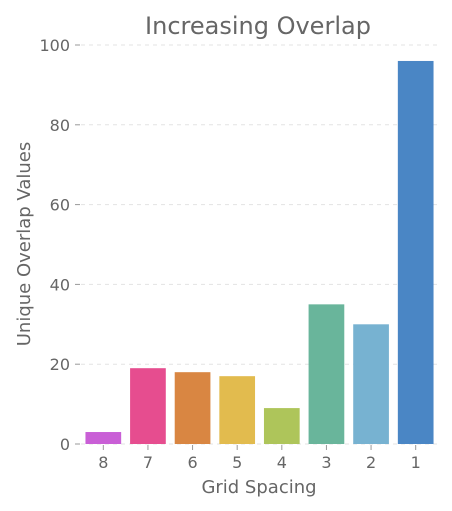 The image size is (452, 511). What do you see at coordinates (60, 364) in the screenshot?
I see `y-tick-label: 20` at bounding box center [60, 364].